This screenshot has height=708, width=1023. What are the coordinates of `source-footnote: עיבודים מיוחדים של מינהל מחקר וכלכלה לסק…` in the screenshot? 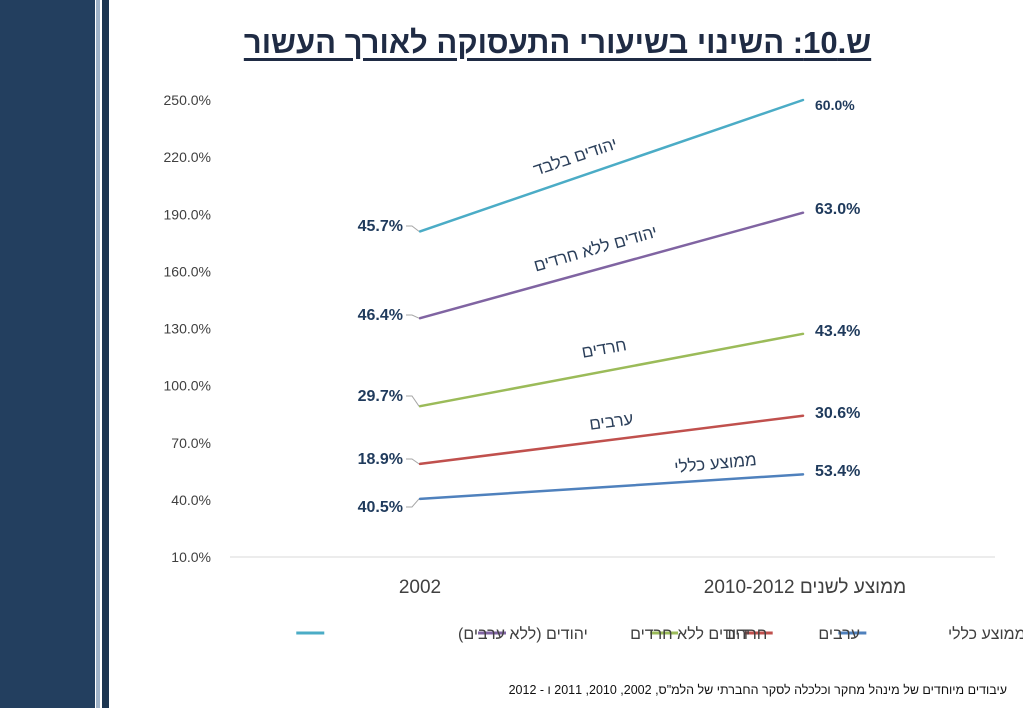 It's located at (757, 690).